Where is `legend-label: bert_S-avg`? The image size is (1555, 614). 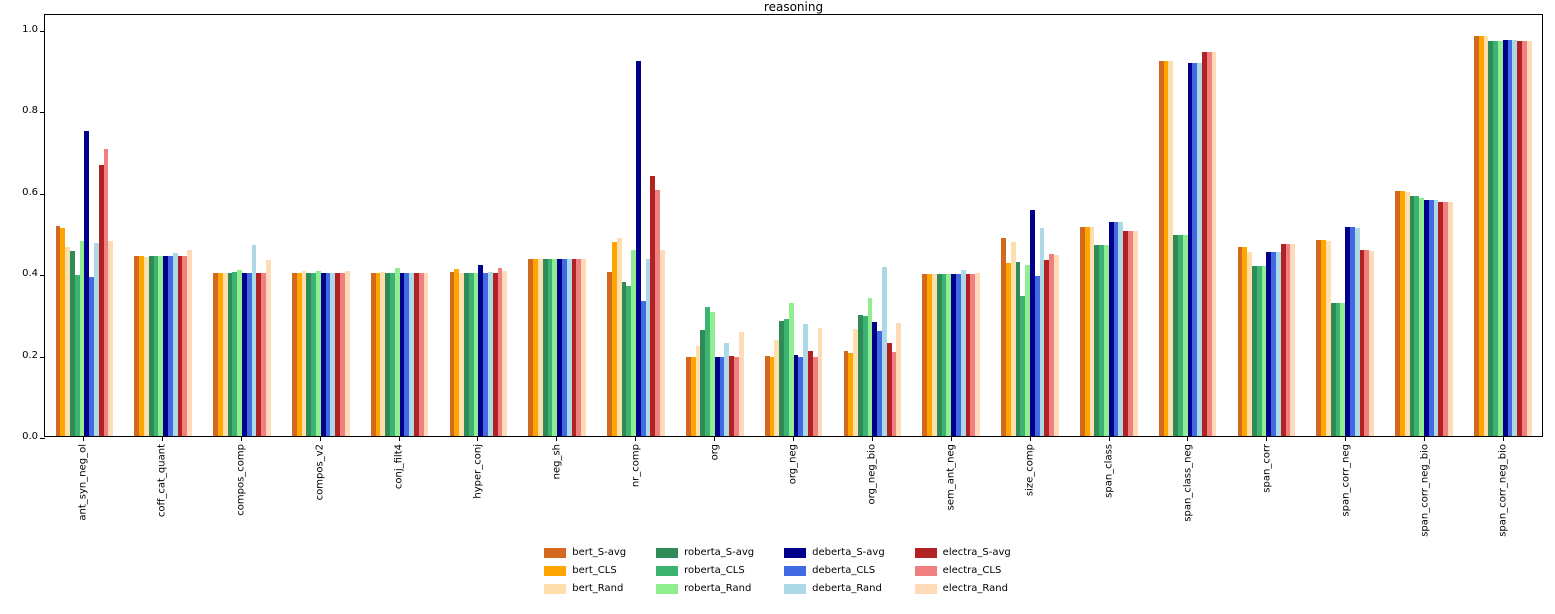 legend-label: bert_S-avg is located at coordinates (599, 552).